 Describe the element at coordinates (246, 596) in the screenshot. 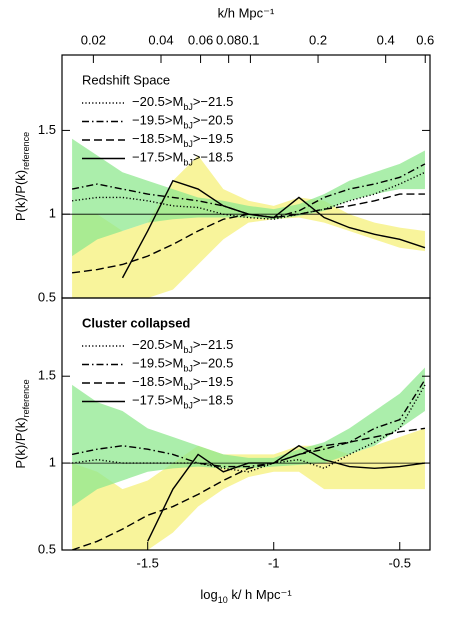

I see `x-axis-label: log10 k/ h Mpc⁻¹` at that location.